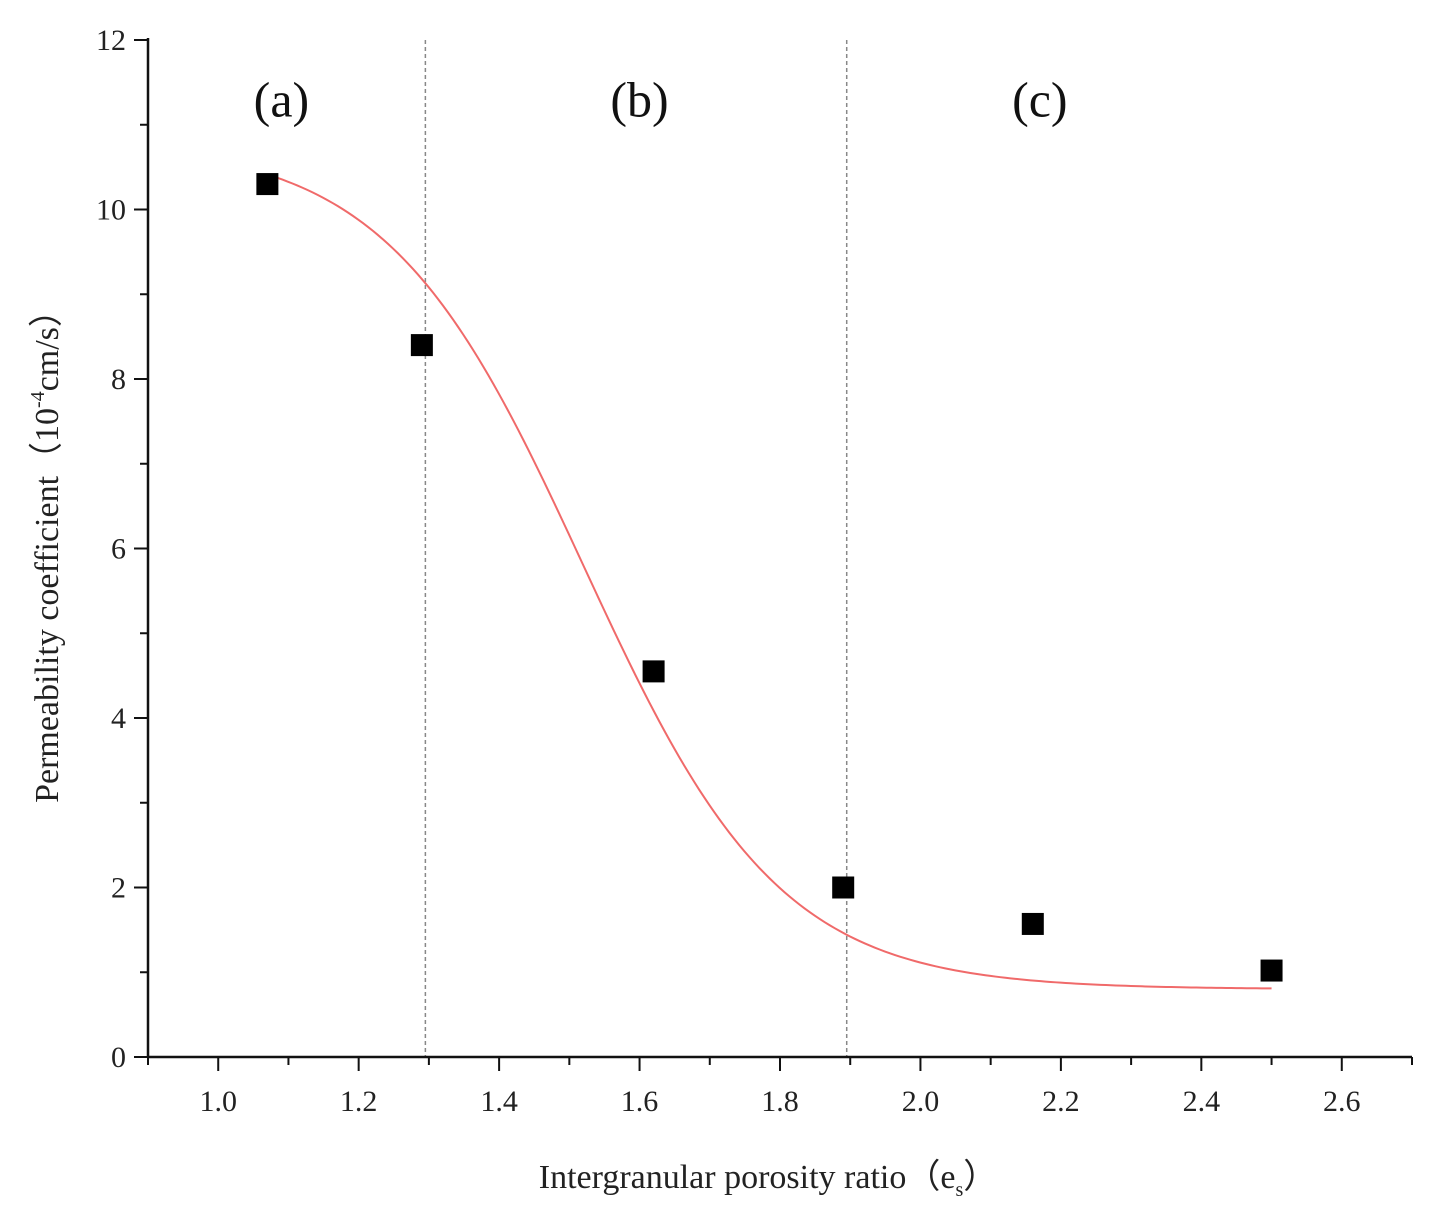  What do you see at coordinates (359, 1101) in the screenshot?
I see `x-tick-label: 1.2` at bounding box center [359, 1101].